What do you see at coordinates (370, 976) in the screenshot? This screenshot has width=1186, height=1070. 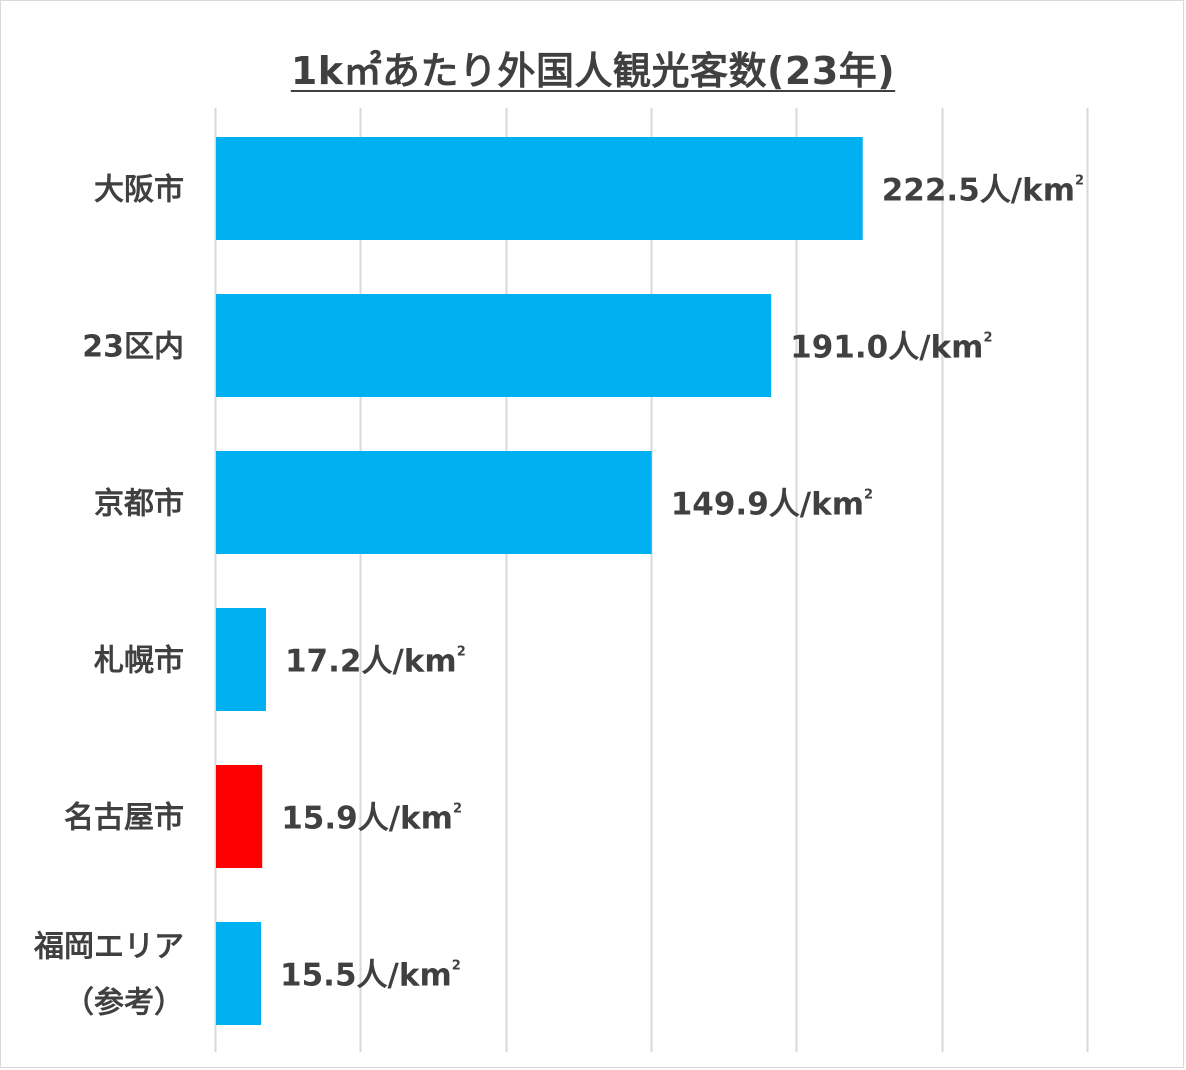 I see `data-label: 15.5人/km2` at bounding box center [370, 976].